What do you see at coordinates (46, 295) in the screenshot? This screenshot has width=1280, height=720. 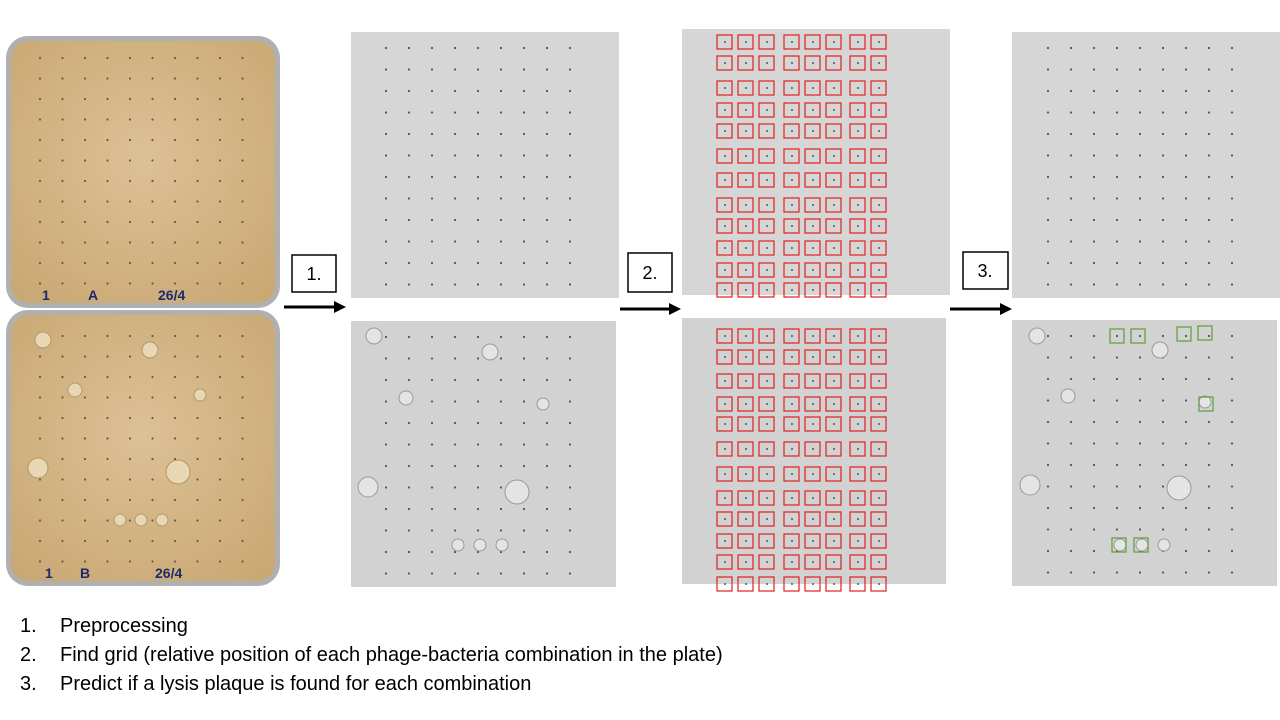 I see `plate-top-label-1: 1` at bounding box center [46, 295].